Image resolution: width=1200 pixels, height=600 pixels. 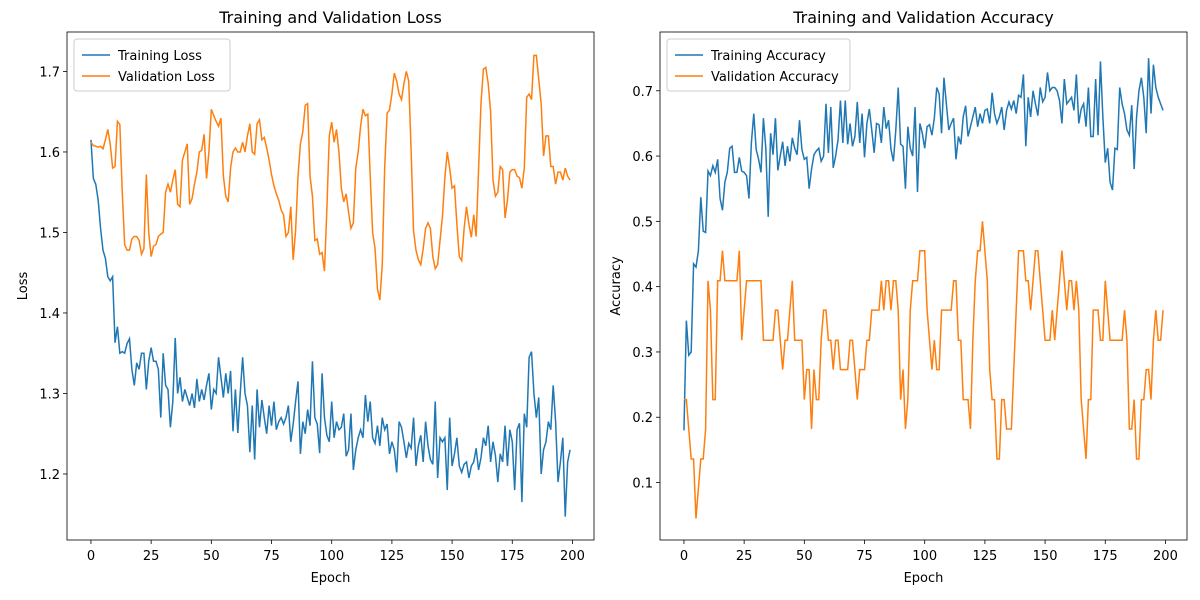 What do you see at coordinates (49, 233) in the screenshot?
I see `y-tick-label: 1.5` at bounding box center [49, 233].